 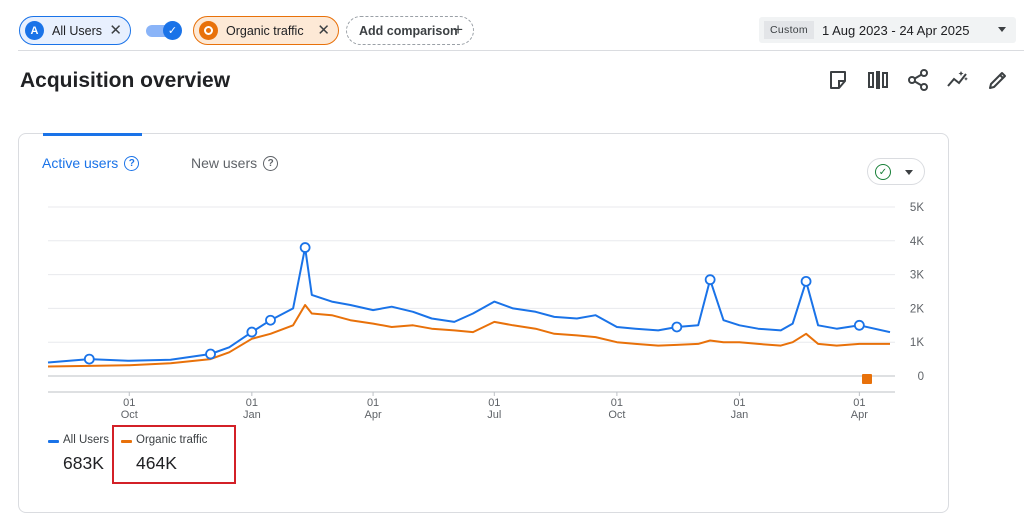 I want to click on legend-item-all-users: All Users 683K, so click(x=83, y=454).